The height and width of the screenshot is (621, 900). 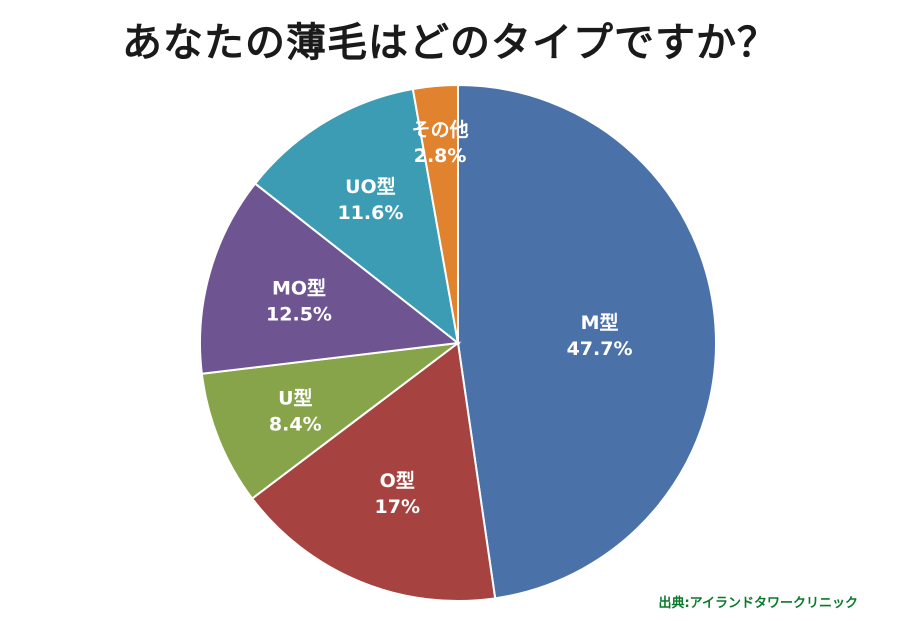 What do you see at coordinates (331, 420) in the screenshot?
I see `pie-slice-u-type` at bounding box center [331, 420].